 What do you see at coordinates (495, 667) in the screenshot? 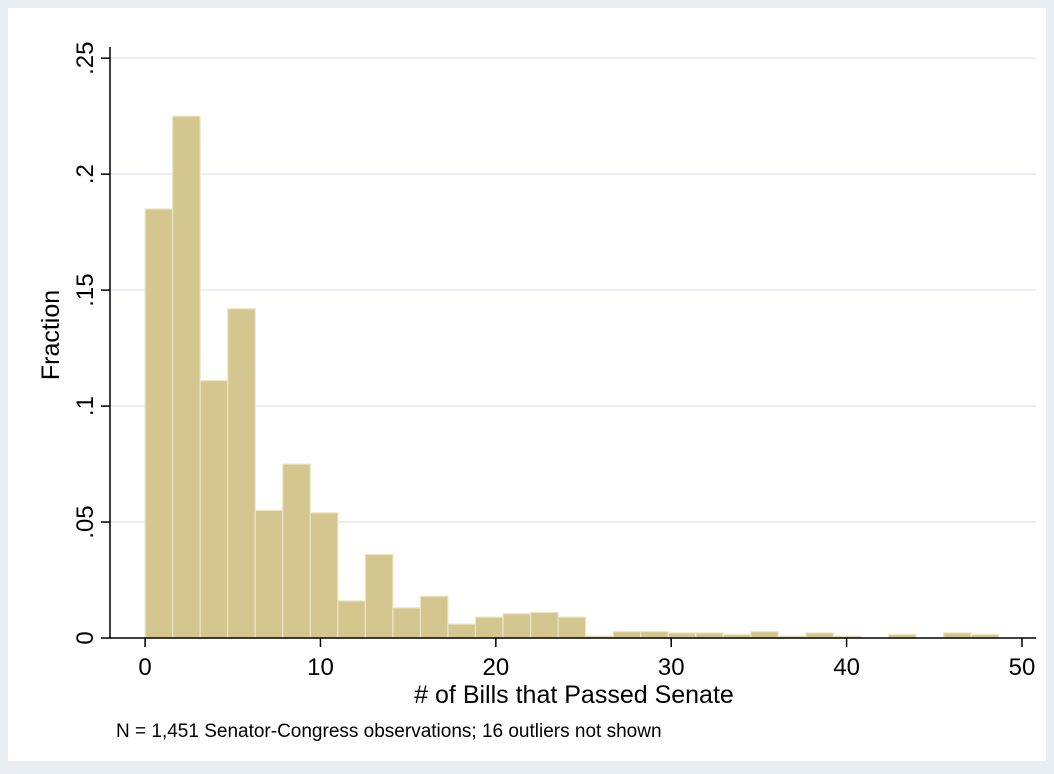
I see `x-tick-label-2: 20` at bounding box center [495, 667].